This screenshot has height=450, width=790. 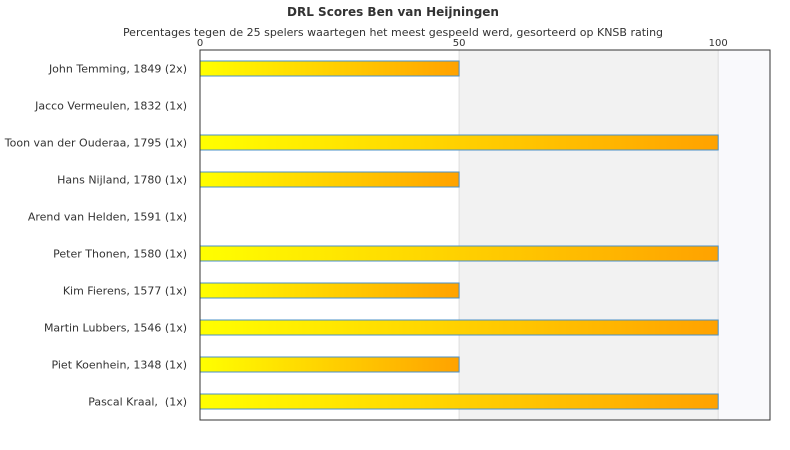 What do you see at coordinates (137, 402) in the screenshot?
I see `category-label: Pascal Kraal, (1x)` at bounding box center [137, 402].